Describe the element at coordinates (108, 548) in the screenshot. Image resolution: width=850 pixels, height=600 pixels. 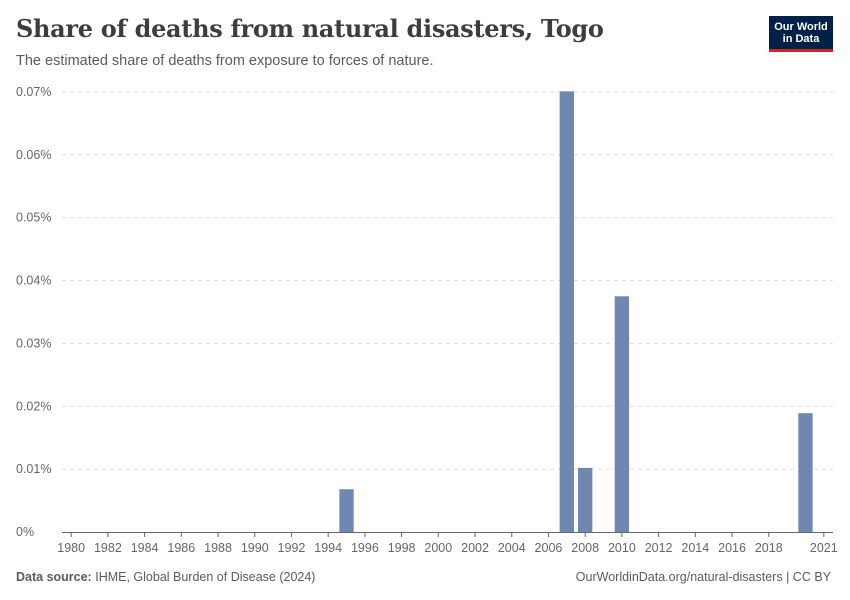
I see `x-tick-label: 1982` at that location.